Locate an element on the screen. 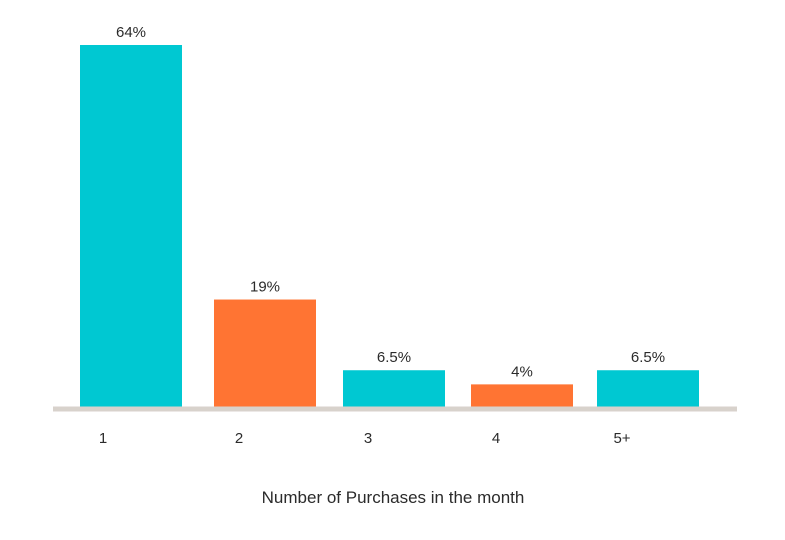 This screenshot has width=785, height=540. x-tick-label-0: 1 is located at coordinates (103, 438).